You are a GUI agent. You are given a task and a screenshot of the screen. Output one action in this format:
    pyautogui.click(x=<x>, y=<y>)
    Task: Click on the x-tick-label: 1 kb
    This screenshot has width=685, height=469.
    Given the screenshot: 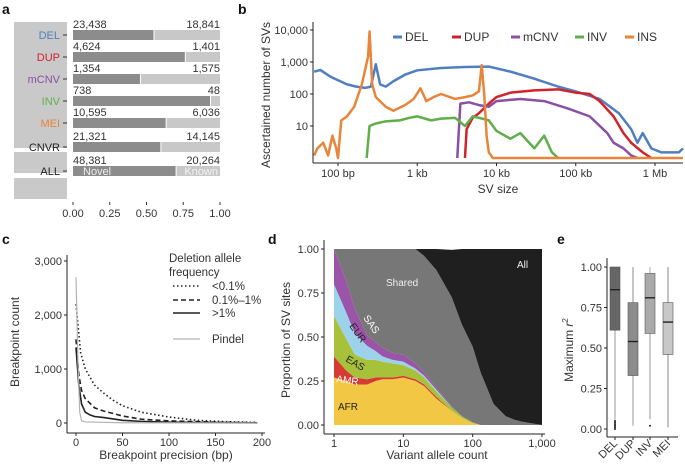 What is the action you would take?
    pyautogui.click(x=417, y=174)
    